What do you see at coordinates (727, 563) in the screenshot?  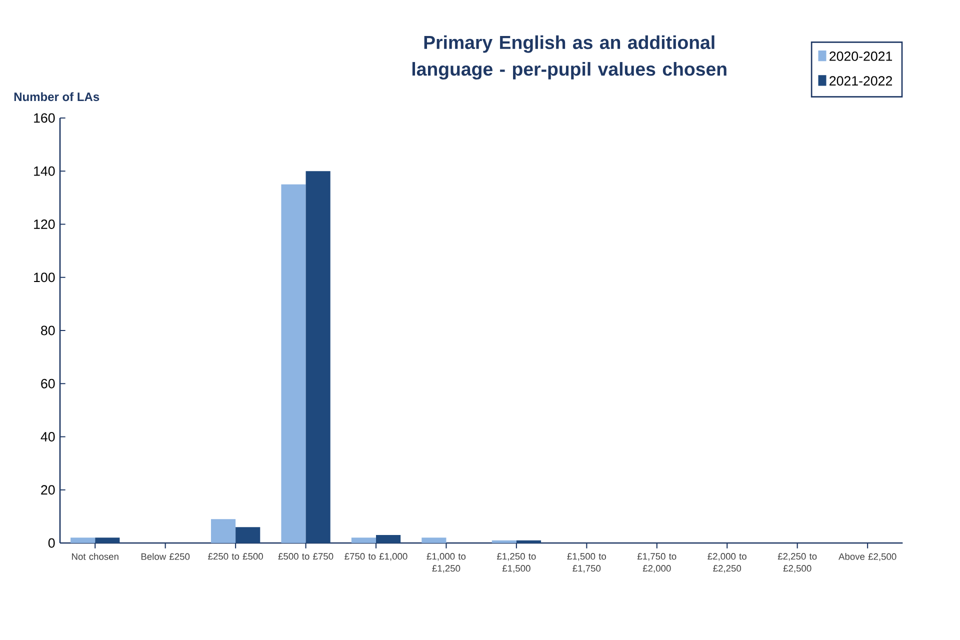 I see `x-tick-label: £2,000 to £2,250` at bounding box center [727, 563].